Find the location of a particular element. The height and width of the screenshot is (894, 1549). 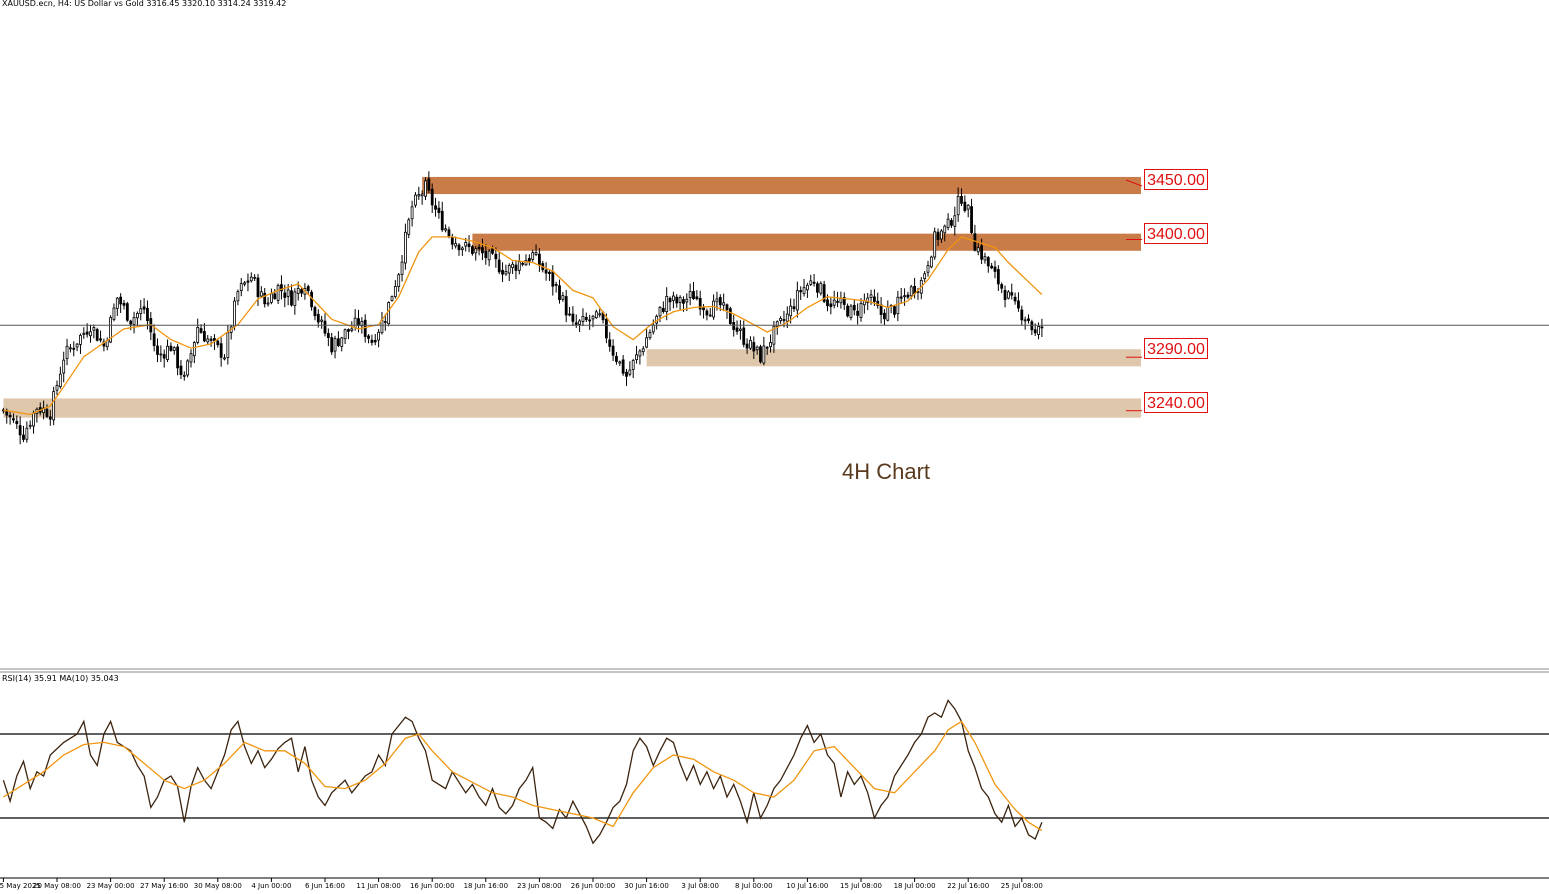

zone-3450.00 is located at coordinates (781, 185).